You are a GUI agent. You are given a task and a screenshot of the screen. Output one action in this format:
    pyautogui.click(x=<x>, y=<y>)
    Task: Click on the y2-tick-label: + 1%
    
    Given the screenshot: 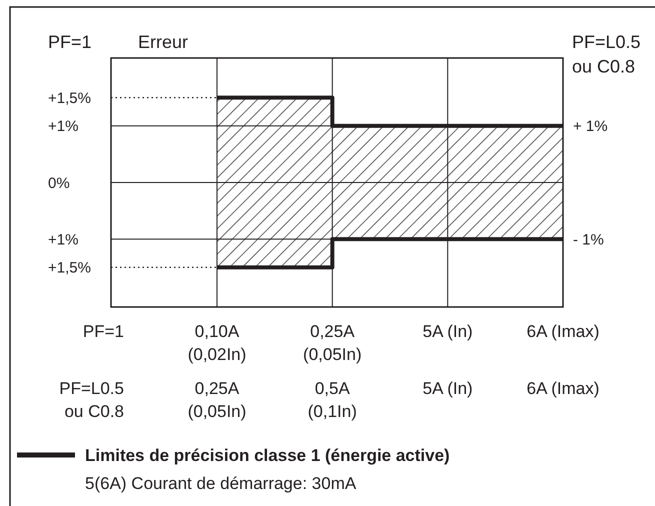 What is the action you would take?
    pyautogui.click(x=590, y=127)
    